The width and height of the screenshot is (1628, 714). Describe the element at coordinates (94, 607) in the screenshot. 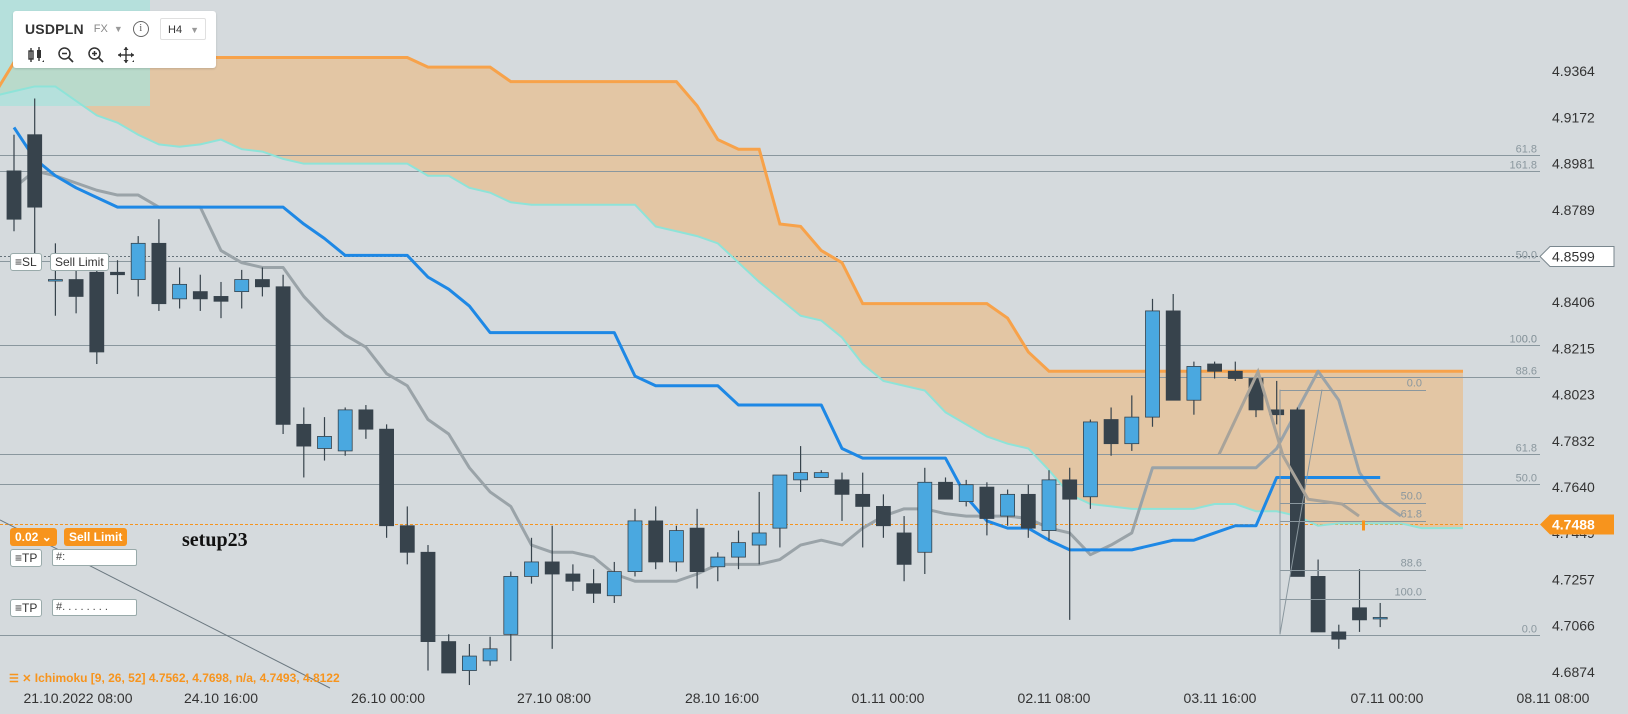

I see `tp2-input: #. . . . . . . .` at that location.